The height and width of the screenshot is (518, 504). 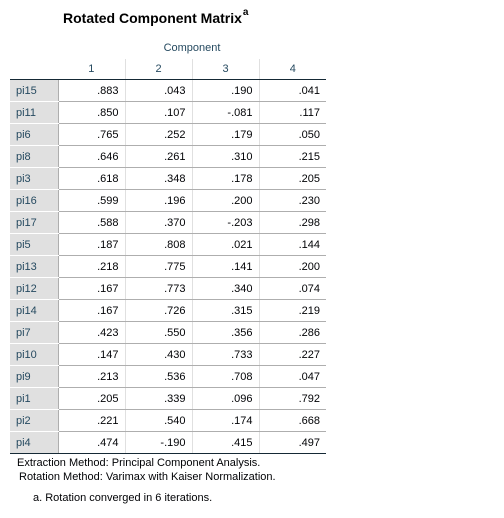 What do you see at coordinates (91, 156) in the screenshot?
I see `loading-cell: .646` at bounding box center [91, 156].